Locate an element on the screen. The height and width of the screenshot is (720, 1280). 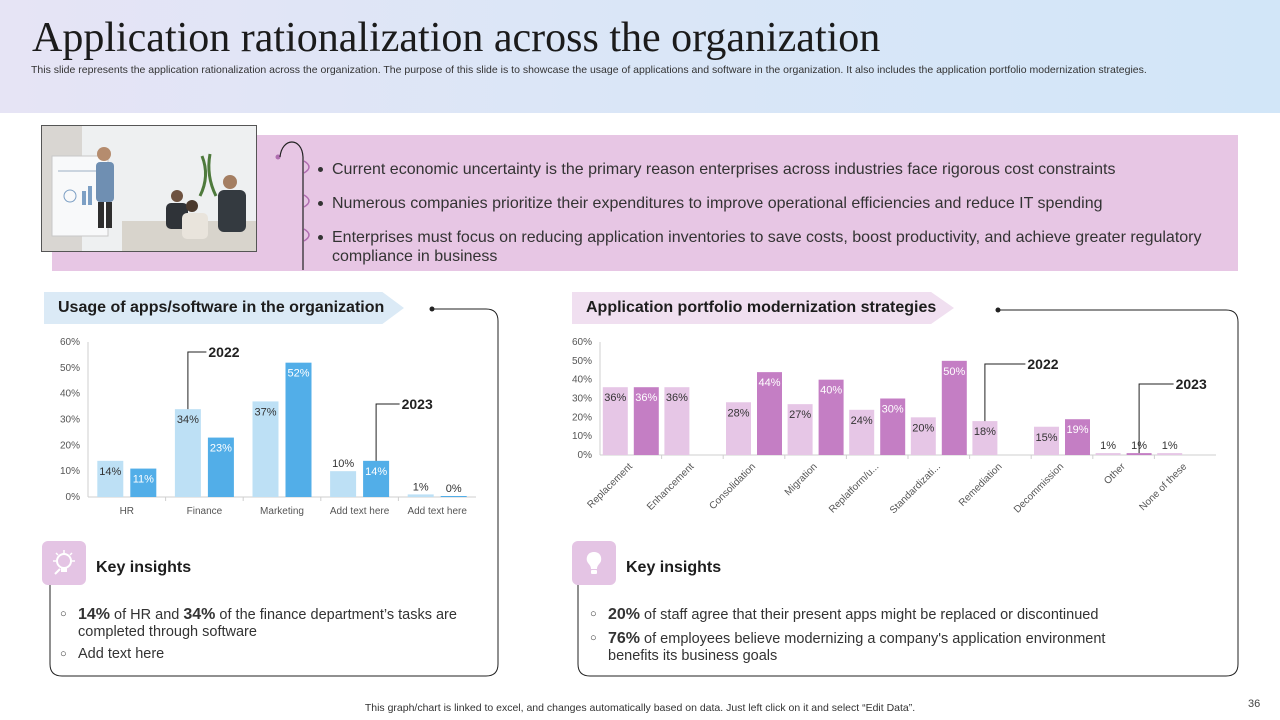
bar-value-label: 28% is located at coordinates (738, 413).